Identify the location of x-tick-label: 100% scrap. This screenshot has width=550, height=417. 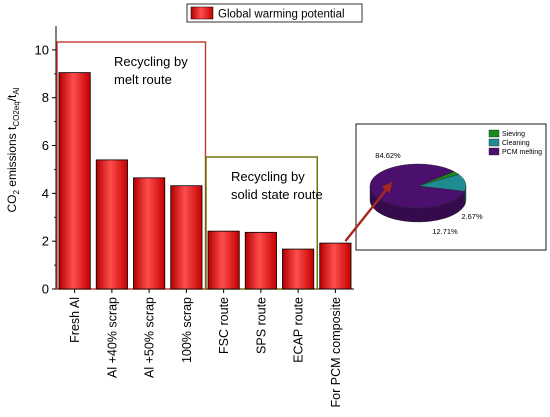
(187, 330).